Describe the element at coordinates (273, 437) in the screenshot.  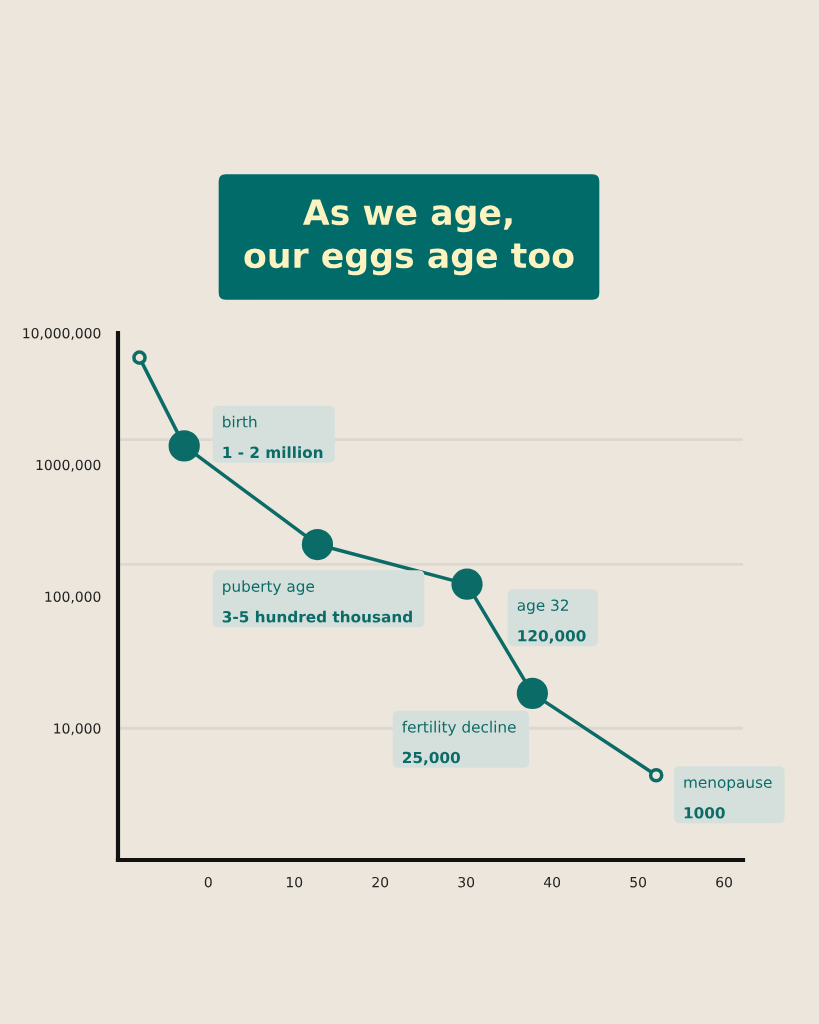
I see `text: birth 1 - 2 million` at that location.